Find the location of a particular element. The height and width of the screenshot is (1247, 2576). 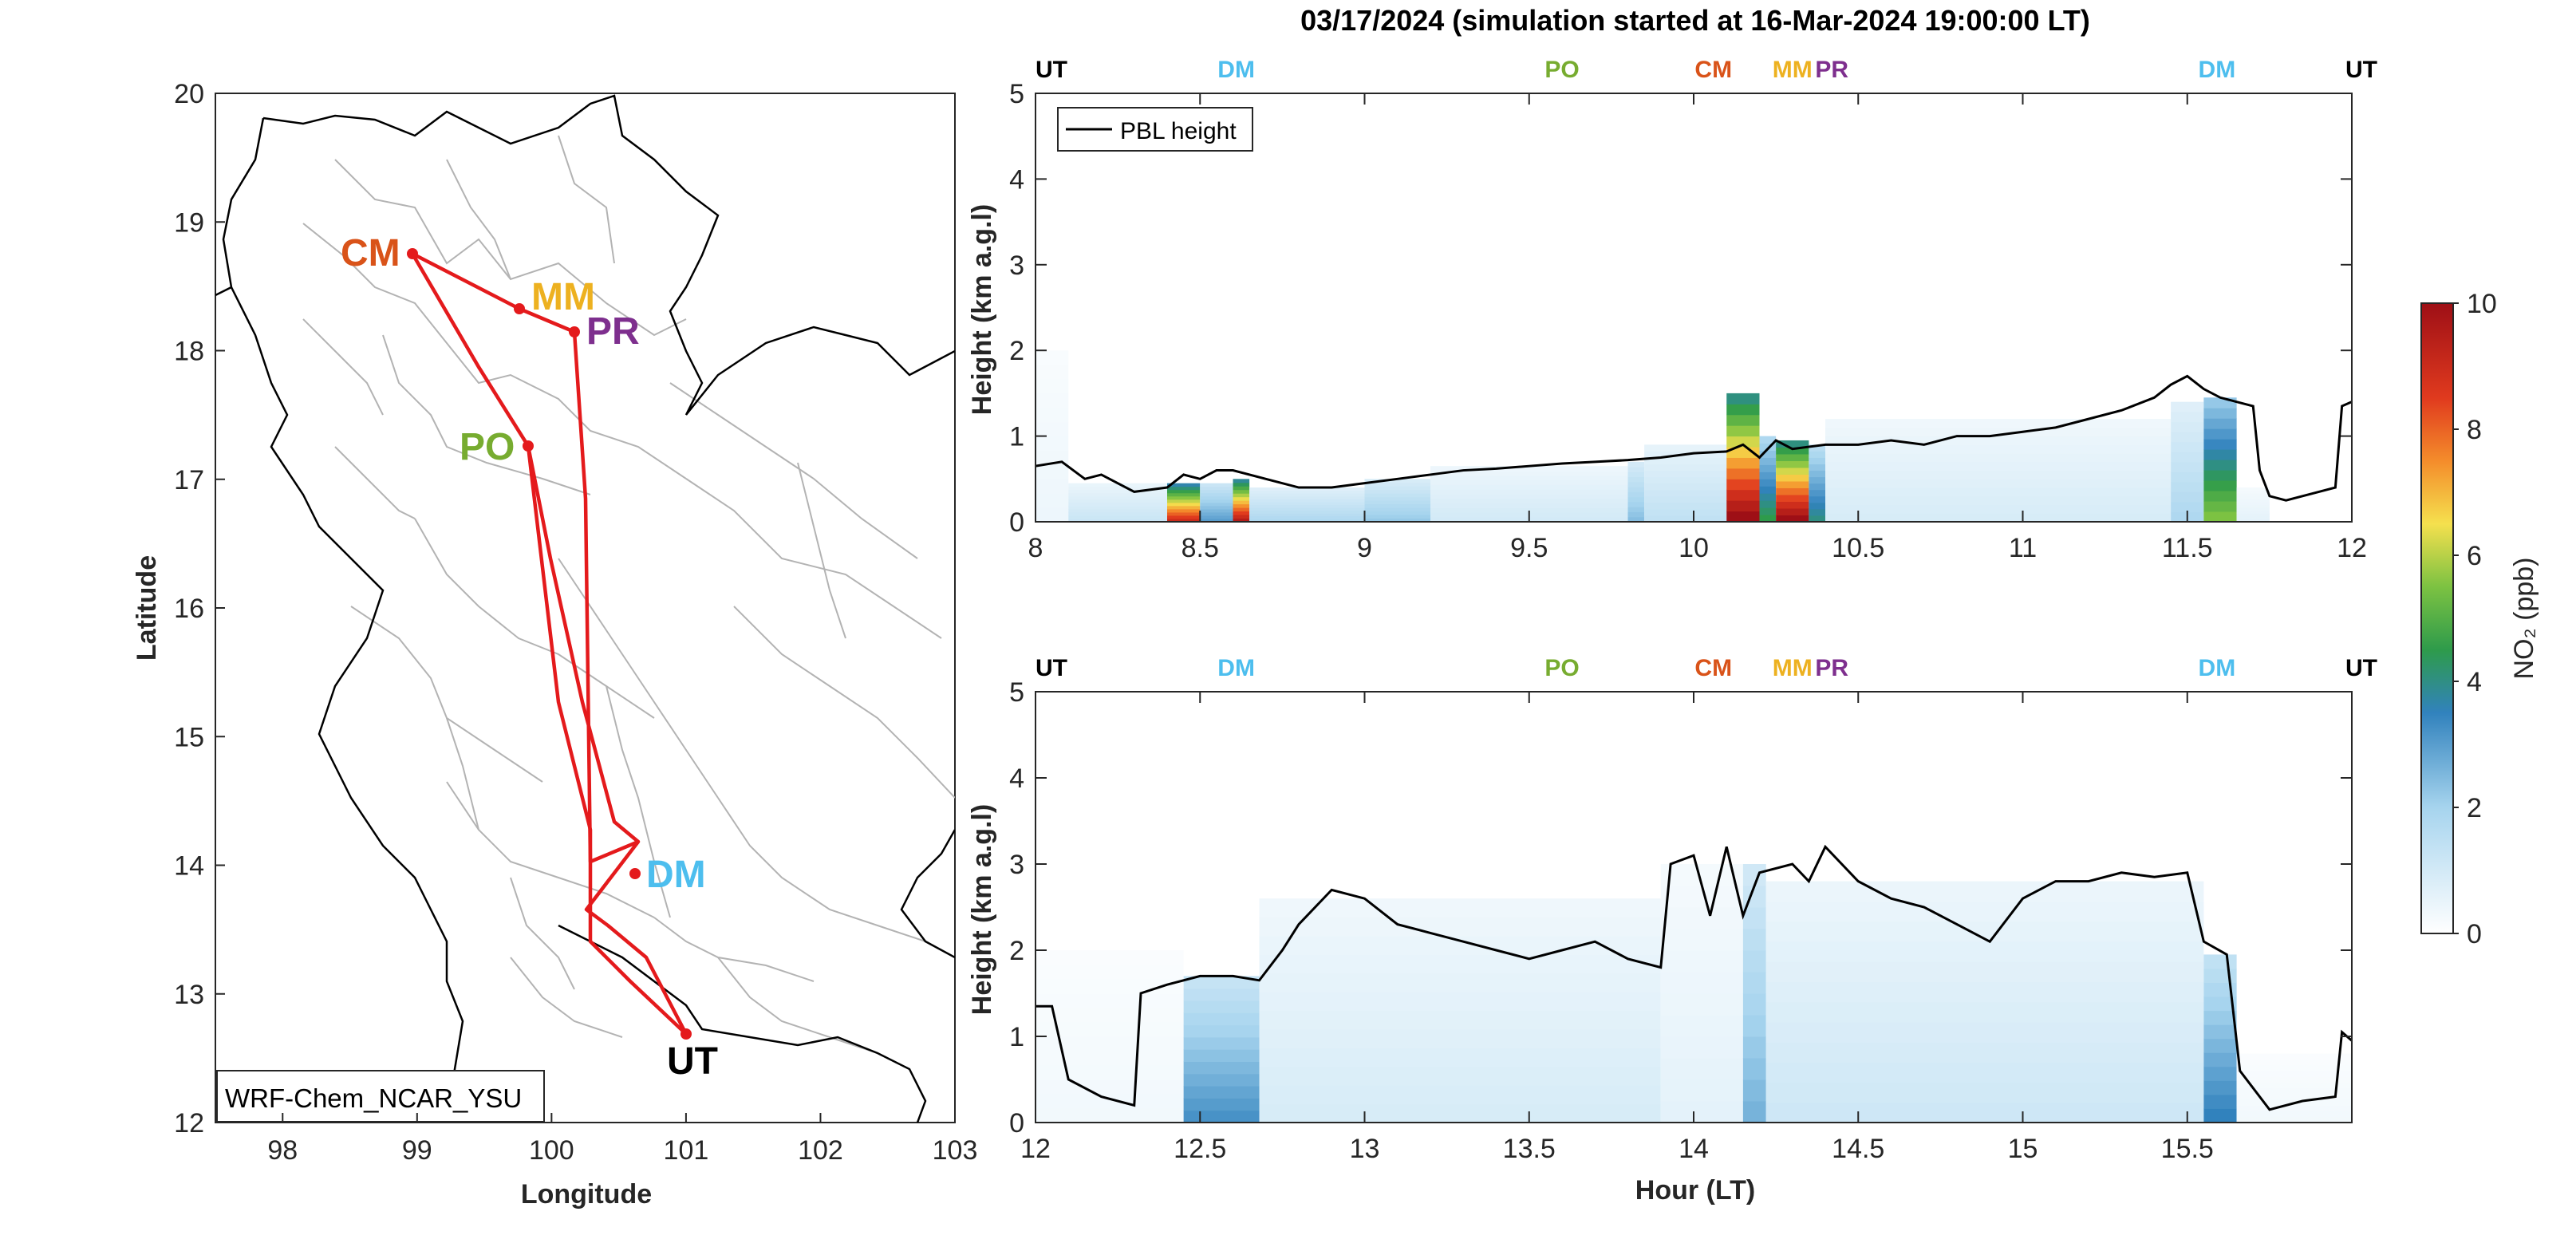

colorbar-tick-label: 10 is located at coordinates (2482, 304).